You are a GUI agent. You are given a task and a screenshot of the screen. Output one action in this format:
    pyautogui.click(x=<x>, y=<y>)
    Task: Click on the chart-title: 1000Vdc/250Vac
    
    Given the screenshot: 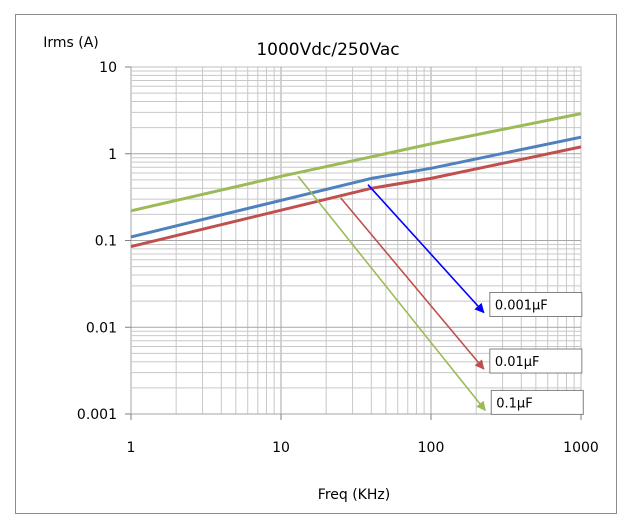 What is the action you would take?
    pyautogui.click(x=327, y=50)
    